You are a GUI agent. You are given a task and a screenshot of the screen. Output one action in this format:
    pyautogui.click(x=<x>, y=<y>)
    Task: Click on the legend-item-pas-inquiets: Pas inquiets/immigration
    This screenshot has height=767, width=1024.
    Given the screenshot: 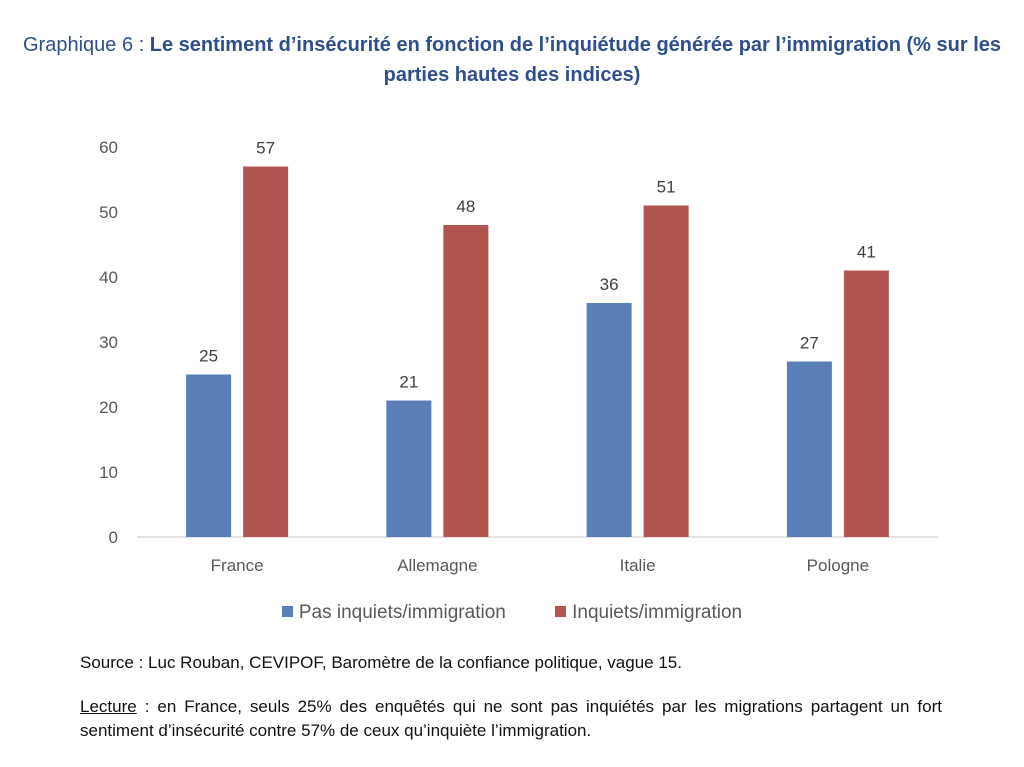 What is the action you would take?
    pyautogui.click(x=393, y=613)
    